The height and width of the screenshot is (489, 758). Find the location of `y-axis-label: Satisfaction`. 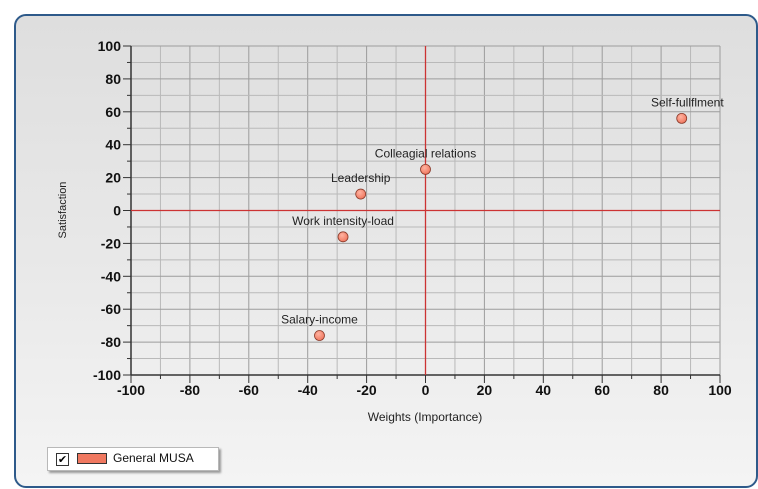

y-axis-label: Satisfaction is located at coordinates (63, 210).